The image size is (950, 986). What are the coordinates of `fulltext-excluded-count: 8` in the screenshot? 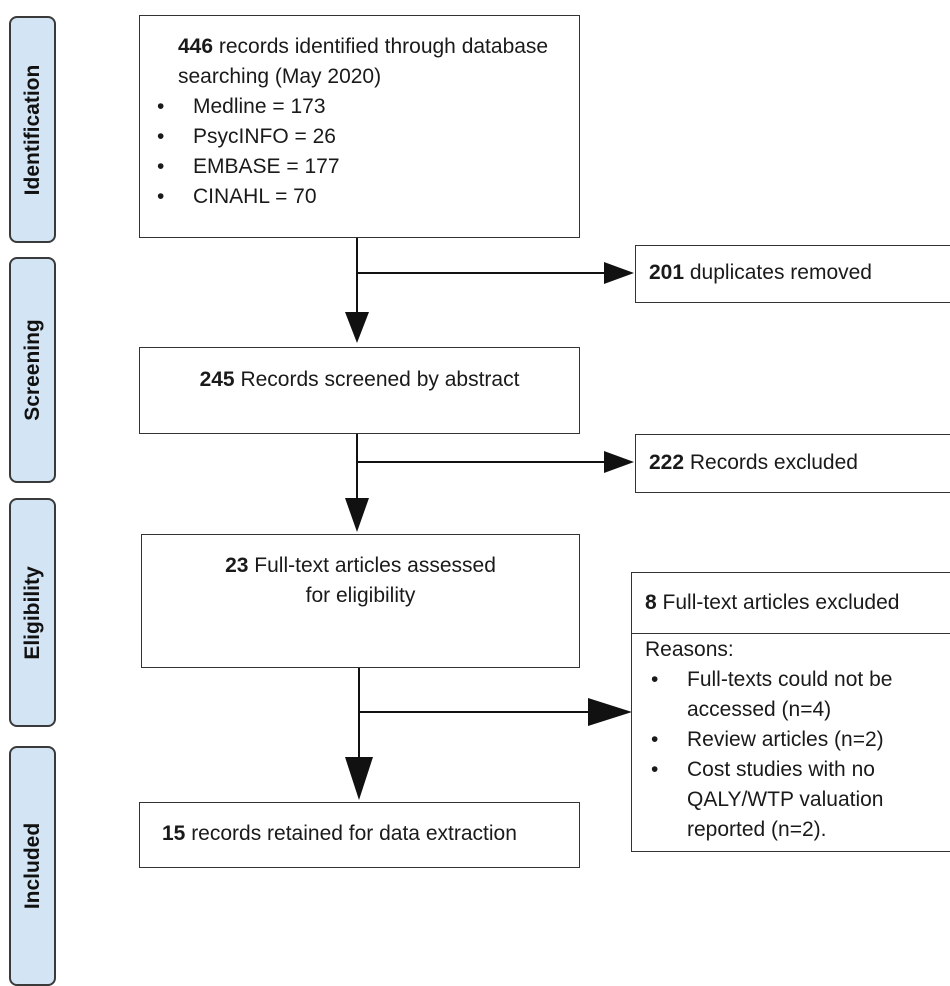 It's located at (651, 602).